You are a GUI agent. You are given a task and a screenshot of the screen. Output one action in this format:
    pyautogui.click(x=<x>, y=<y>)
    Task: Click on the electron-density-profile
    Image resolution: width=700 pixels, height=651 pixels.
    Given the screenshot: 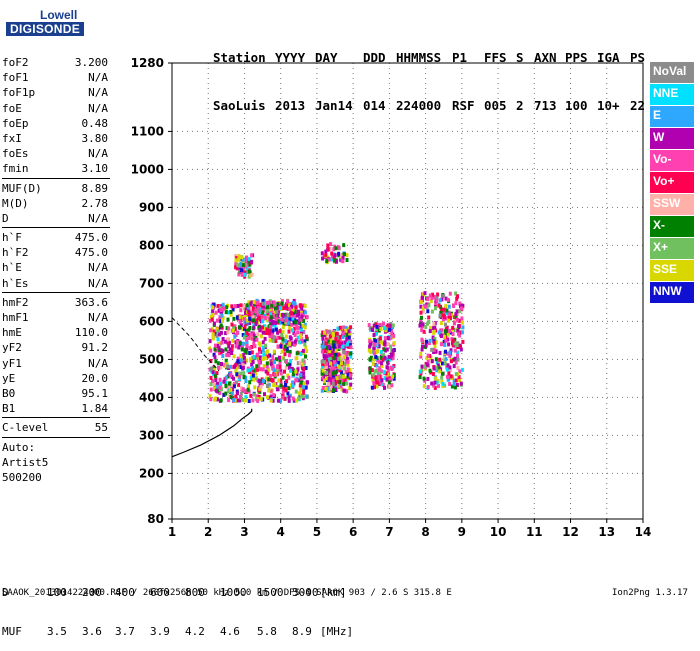 What is the action you would take?
    pyautogui.click(x=212, y=433)
    